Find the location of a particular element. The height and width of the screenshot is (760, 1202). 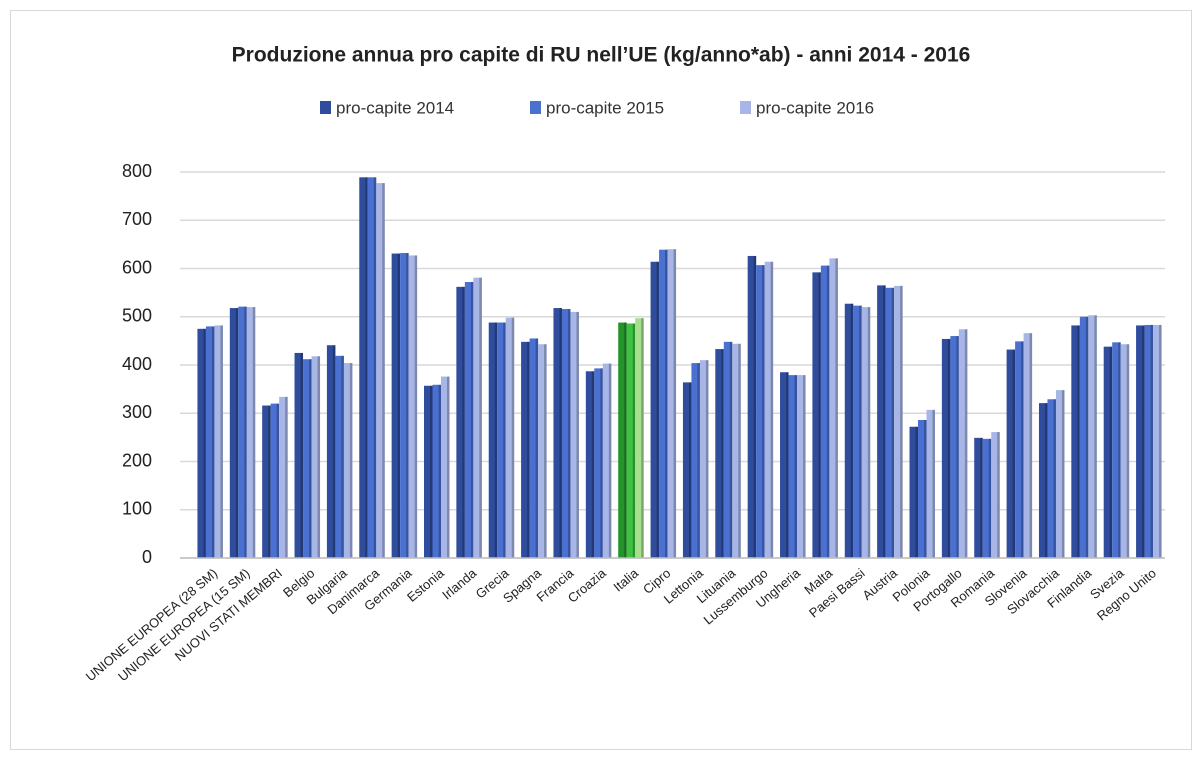

y-tick-label: 700 is located at coordinates (137, 219).